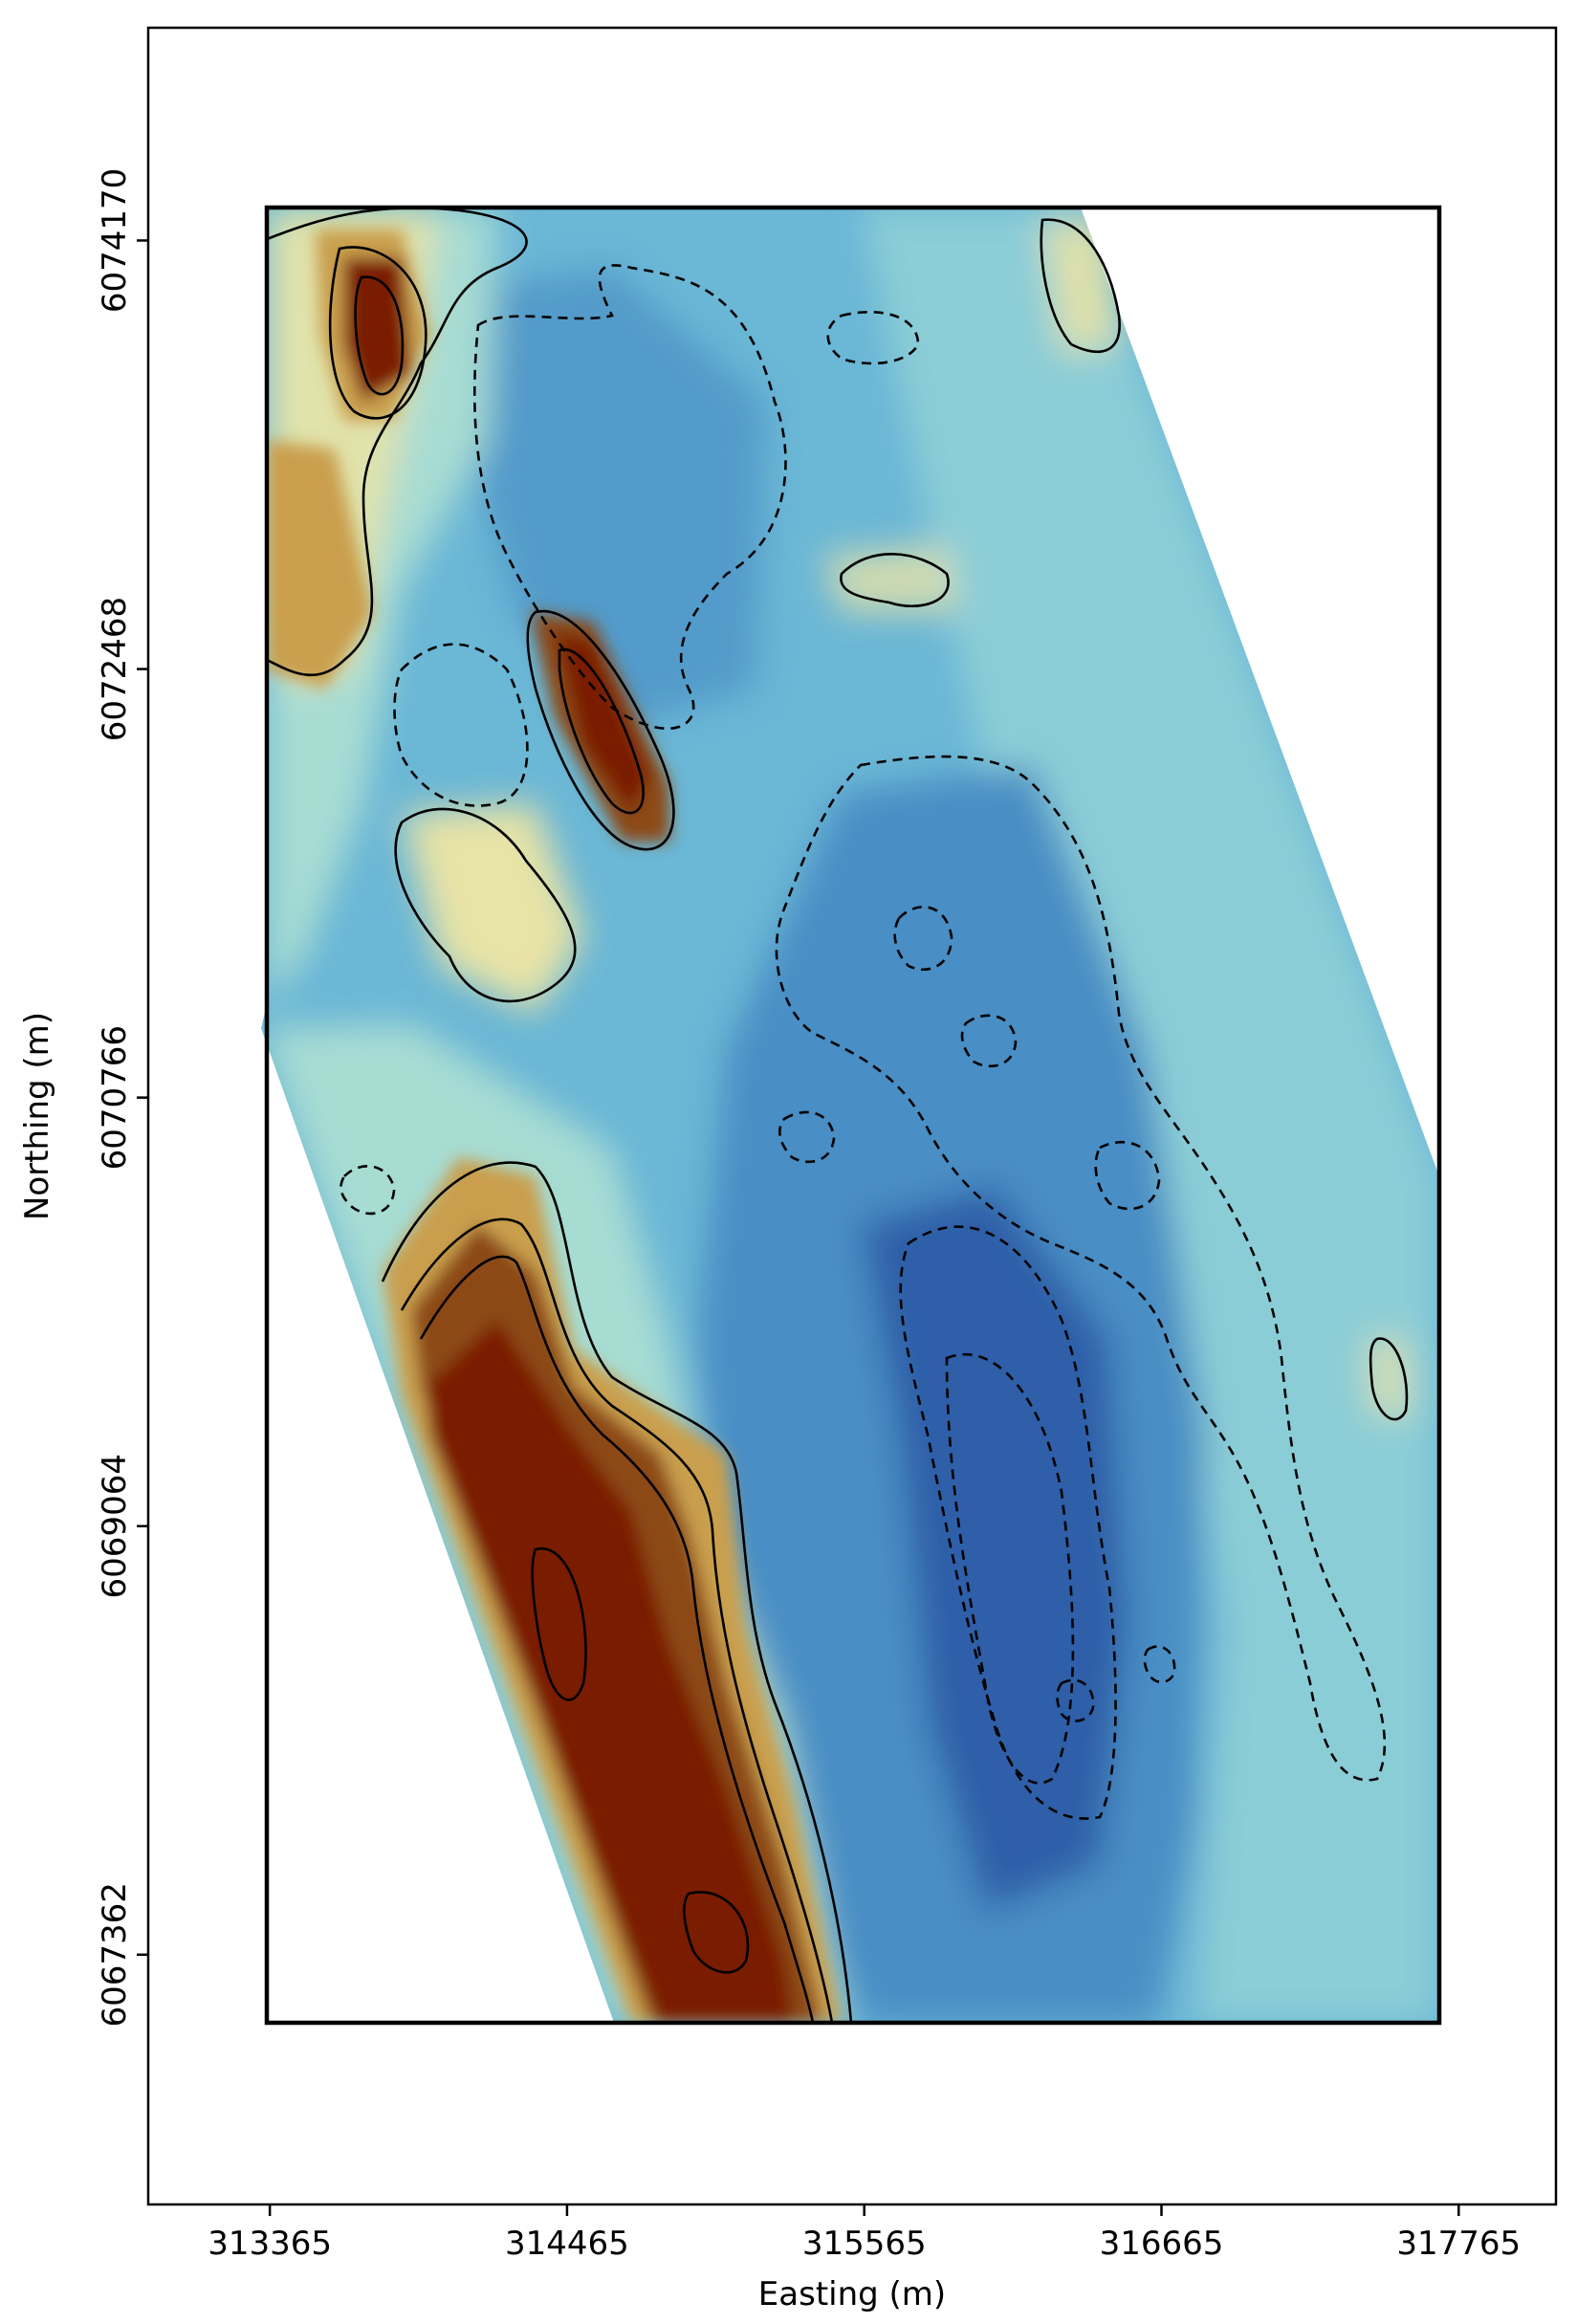 Image resolution: width=1577 pixels, height=2324 pixels. I want to click on contour-positive-central, so click(485, 905).